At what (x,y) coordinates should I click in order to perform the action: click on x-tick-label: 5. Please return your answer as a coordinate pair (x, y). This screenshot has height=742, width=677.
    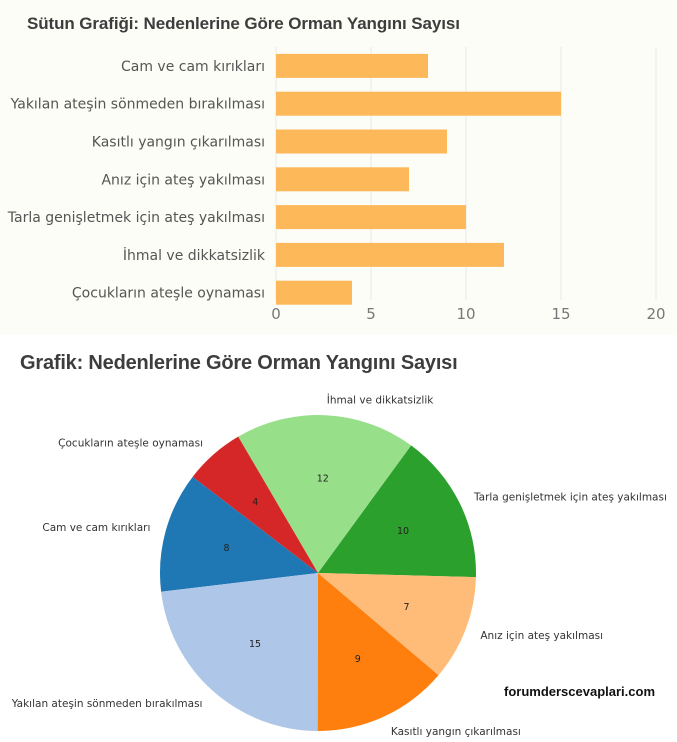
    Looking at the image, I should click on (371, 314).